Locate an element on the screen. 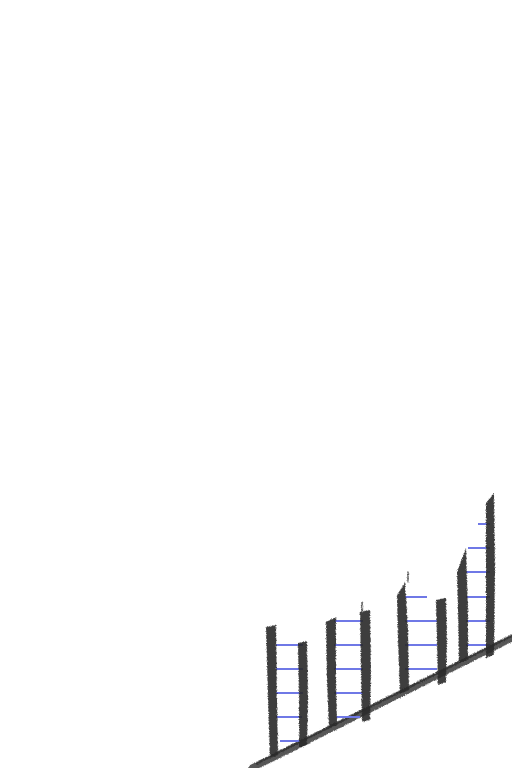 The image size is (512, 768). ladder-1-rails is located at coordinates (287, 691).